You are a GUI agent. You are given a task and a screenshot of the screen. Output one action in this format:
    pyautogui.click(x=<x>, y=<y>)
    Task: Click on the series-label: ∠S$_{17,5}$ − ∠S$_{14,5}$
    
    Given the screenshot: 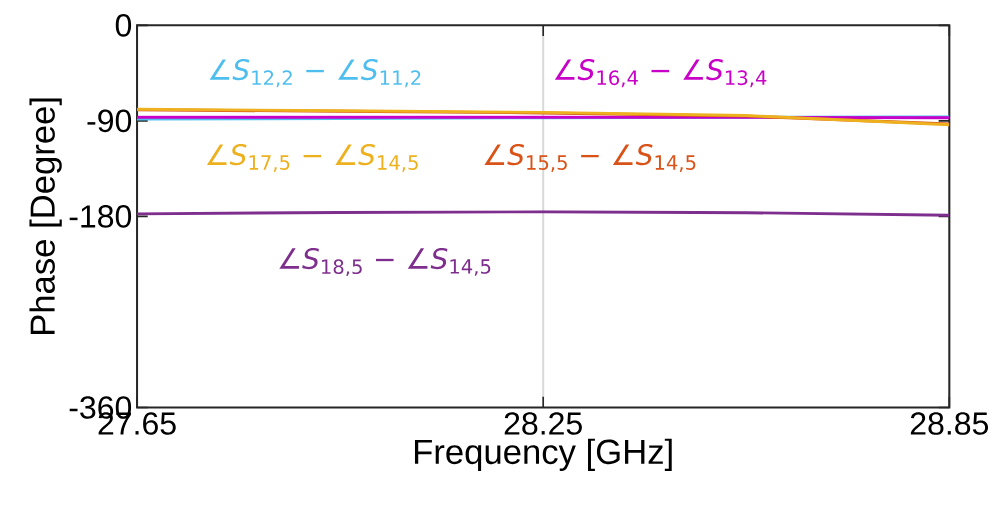 What is the action you would take?
    pyautogui.click(x=312, y=158)
    